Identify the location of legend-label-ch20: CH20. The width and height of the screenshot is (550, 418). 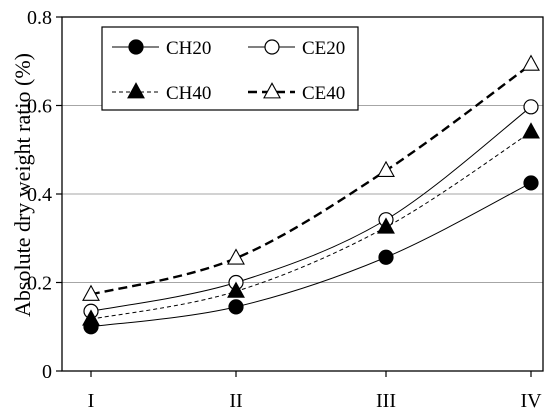
(188, 48).